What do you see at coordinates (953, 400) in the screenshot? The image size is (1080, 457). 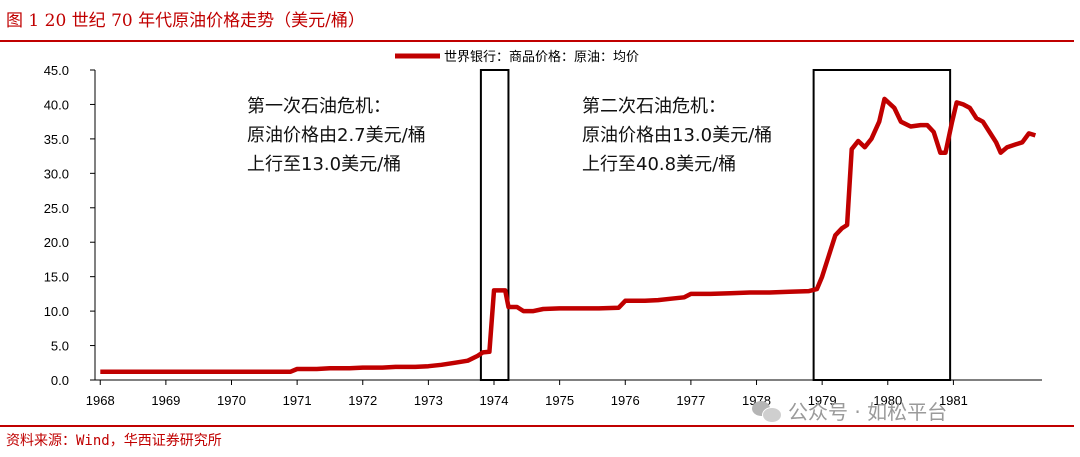 I see `x-tick-label: 1981` at bounding box center [953, 400].